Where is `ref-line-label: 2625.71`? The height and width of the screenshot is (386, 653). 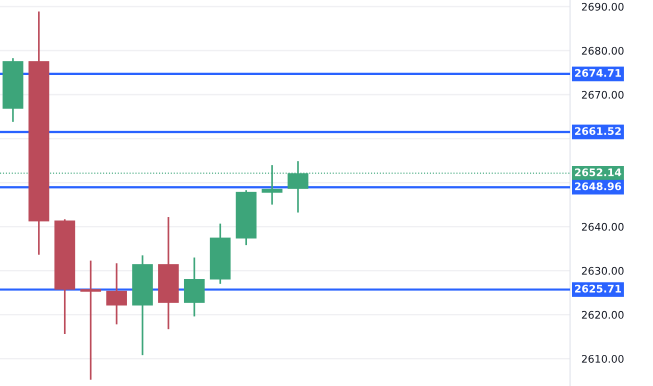
ref-line-label: 2625.71 is located at coordinates (598, 288).